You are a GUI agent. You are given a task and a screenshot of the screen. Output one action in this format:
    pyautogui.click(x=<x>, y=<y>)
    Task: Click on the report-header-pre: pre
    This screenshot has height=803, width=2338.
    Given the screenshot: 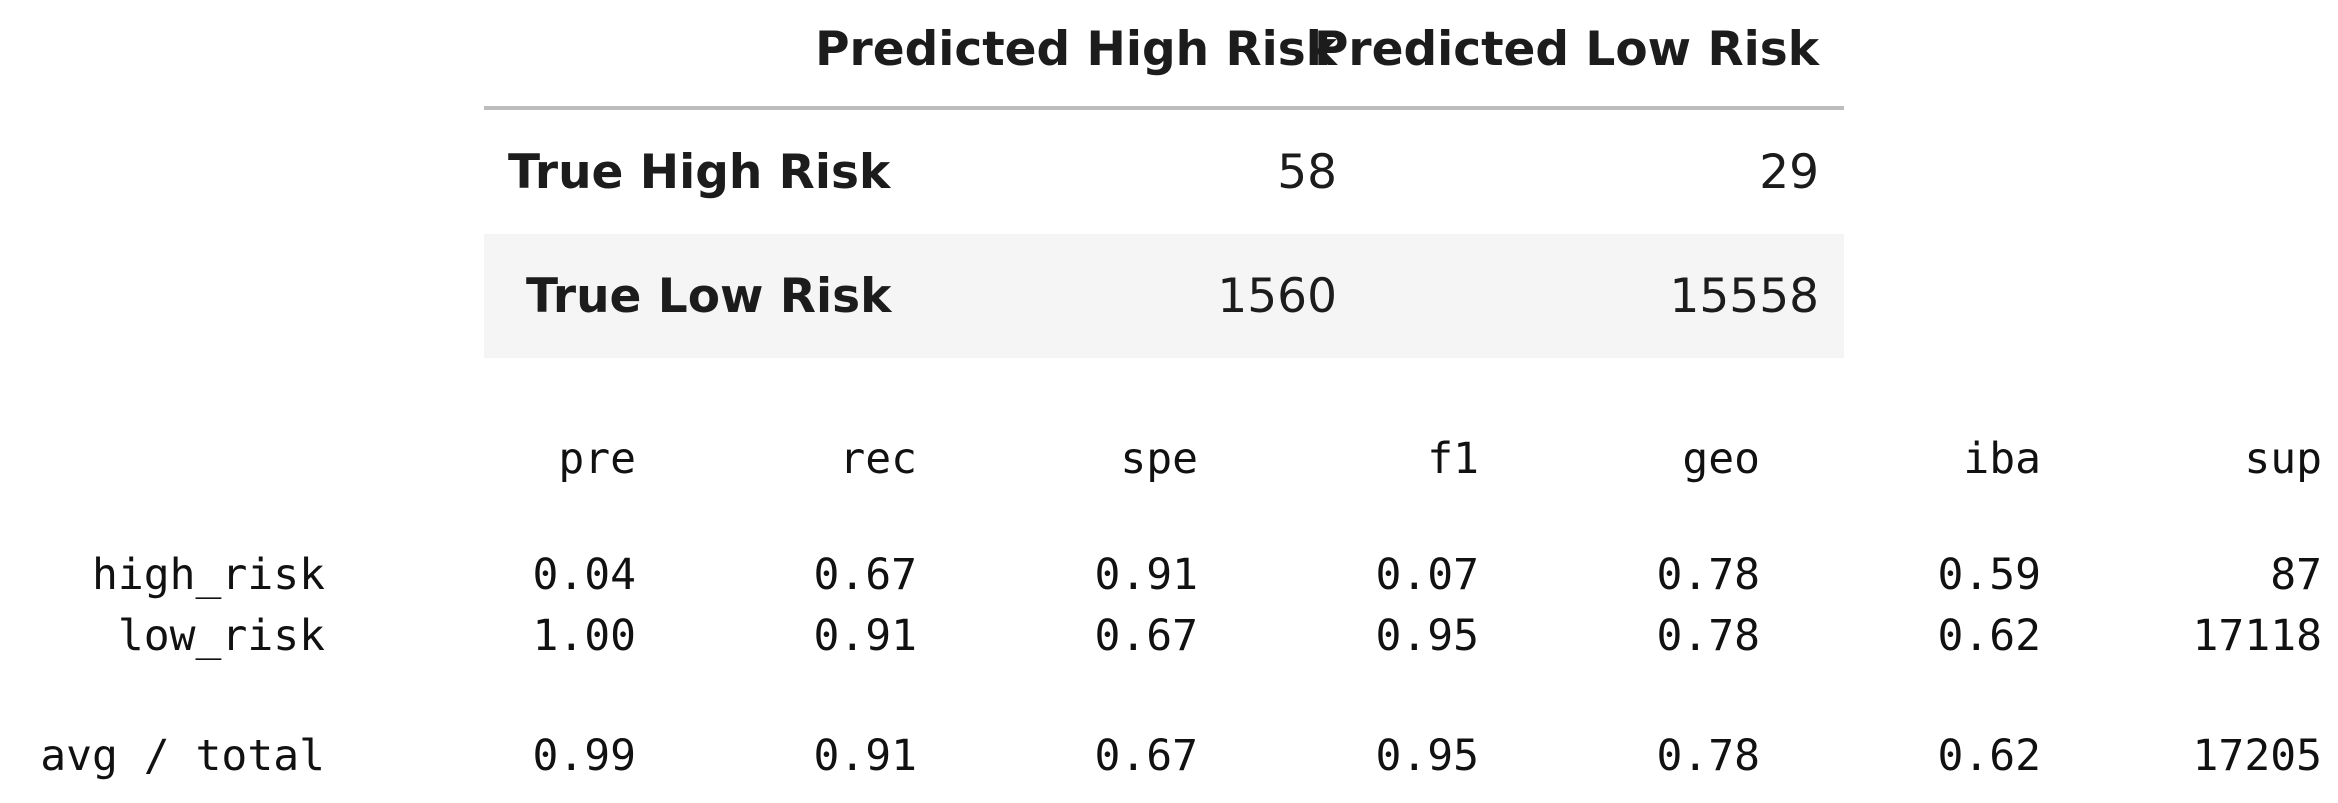 What is the action you would take?
    pyautogui.click(x=597, y=459)
    